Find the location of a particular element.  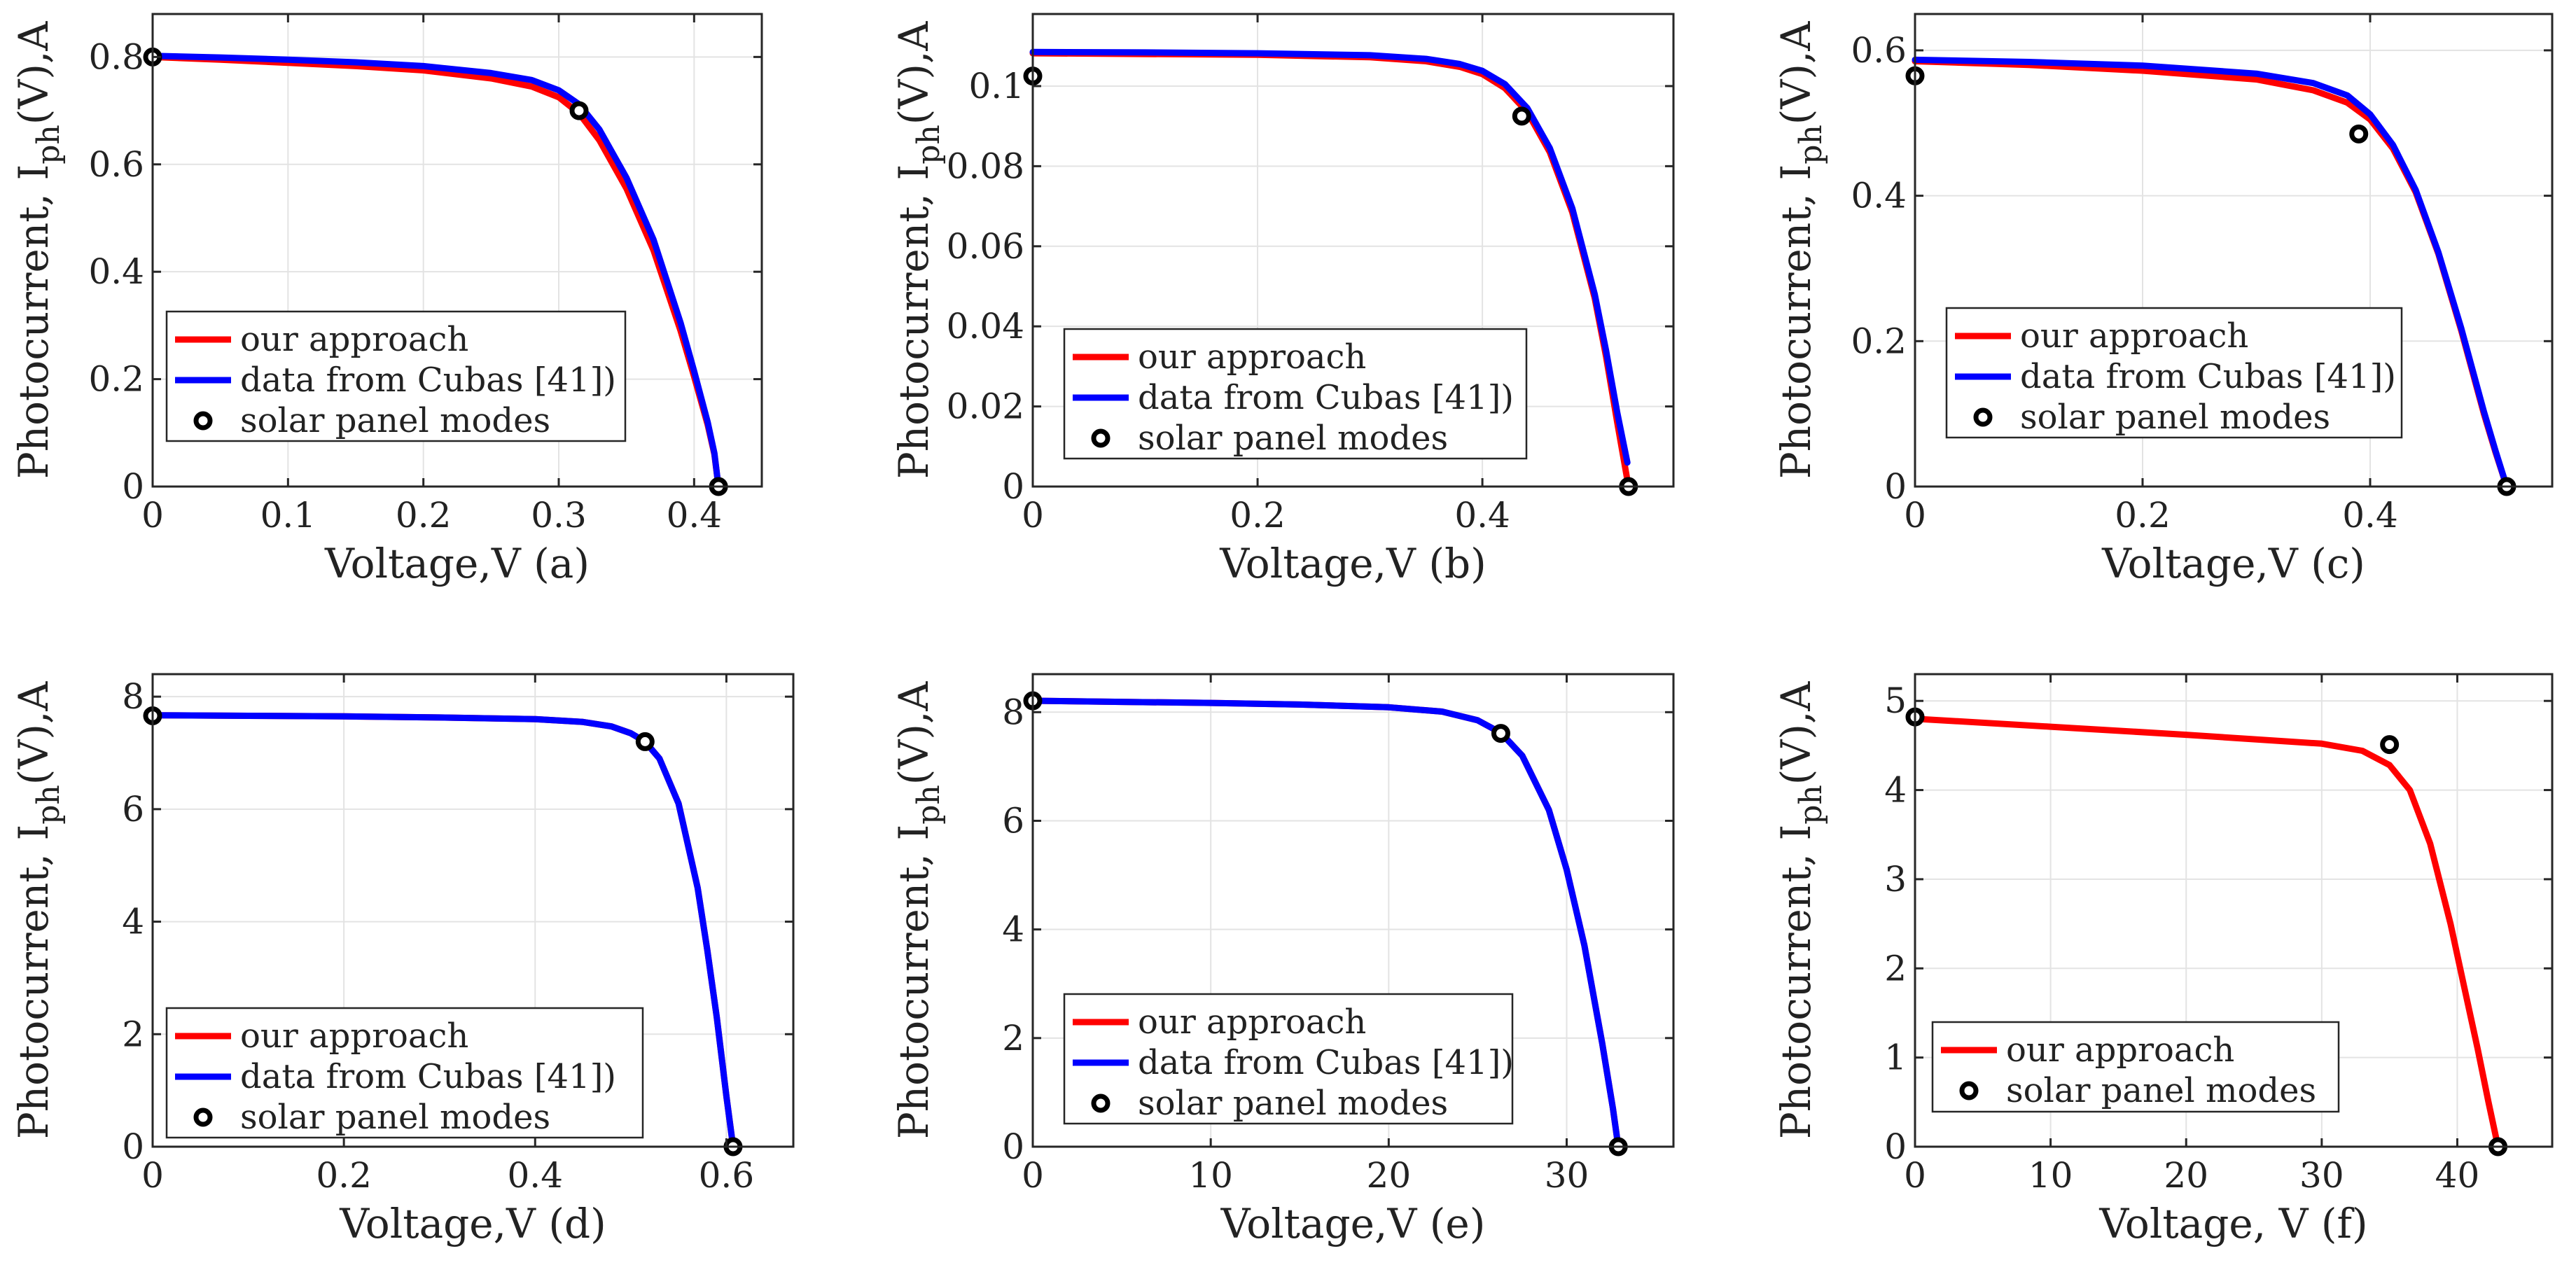

y-tick-label: 0.2 is located at coordinates (116, 379).